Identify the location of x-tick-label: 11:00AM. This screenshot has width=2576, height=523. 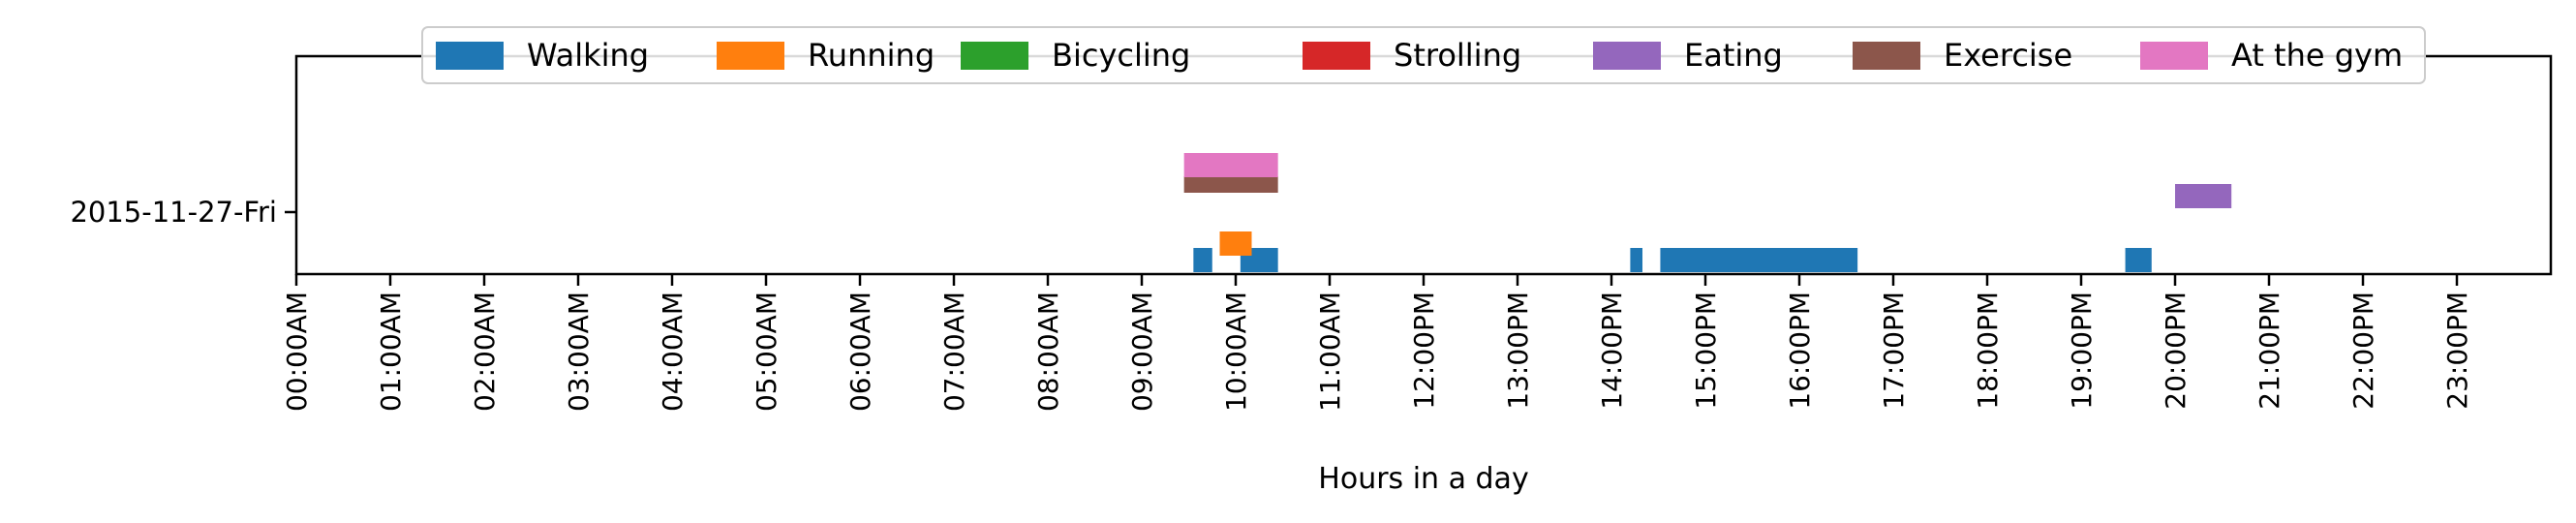
(1330, 352).